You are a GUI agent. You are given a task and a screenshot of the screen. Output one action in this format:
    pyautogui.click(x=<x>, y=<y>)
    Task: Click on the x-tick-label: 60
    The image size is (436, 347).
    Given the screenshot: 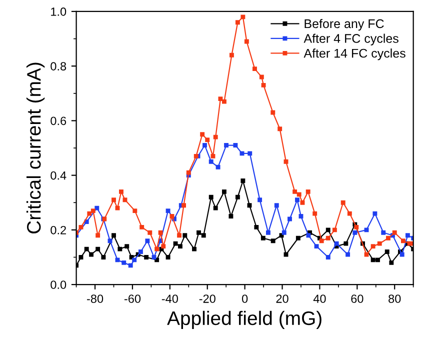 What is the action you would take?
    pyautogui.click(x=357, y=298)
    